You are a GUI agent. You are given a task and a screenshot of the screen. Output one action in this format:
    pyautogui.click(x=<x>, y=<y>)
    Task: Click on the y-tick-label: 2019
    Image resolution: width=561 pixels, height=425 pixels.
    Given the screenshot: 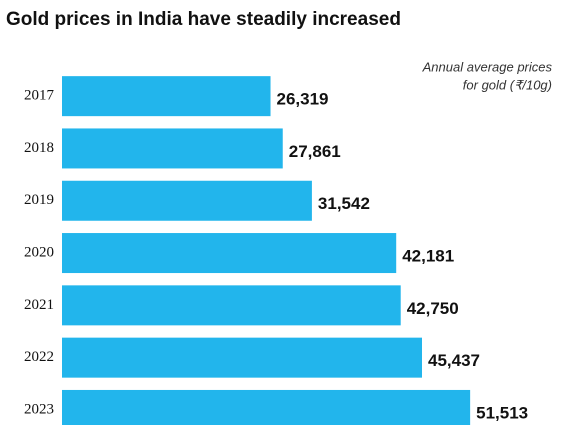 What is the action you would take?
    pyautogui.click(x=39, y=200)
    